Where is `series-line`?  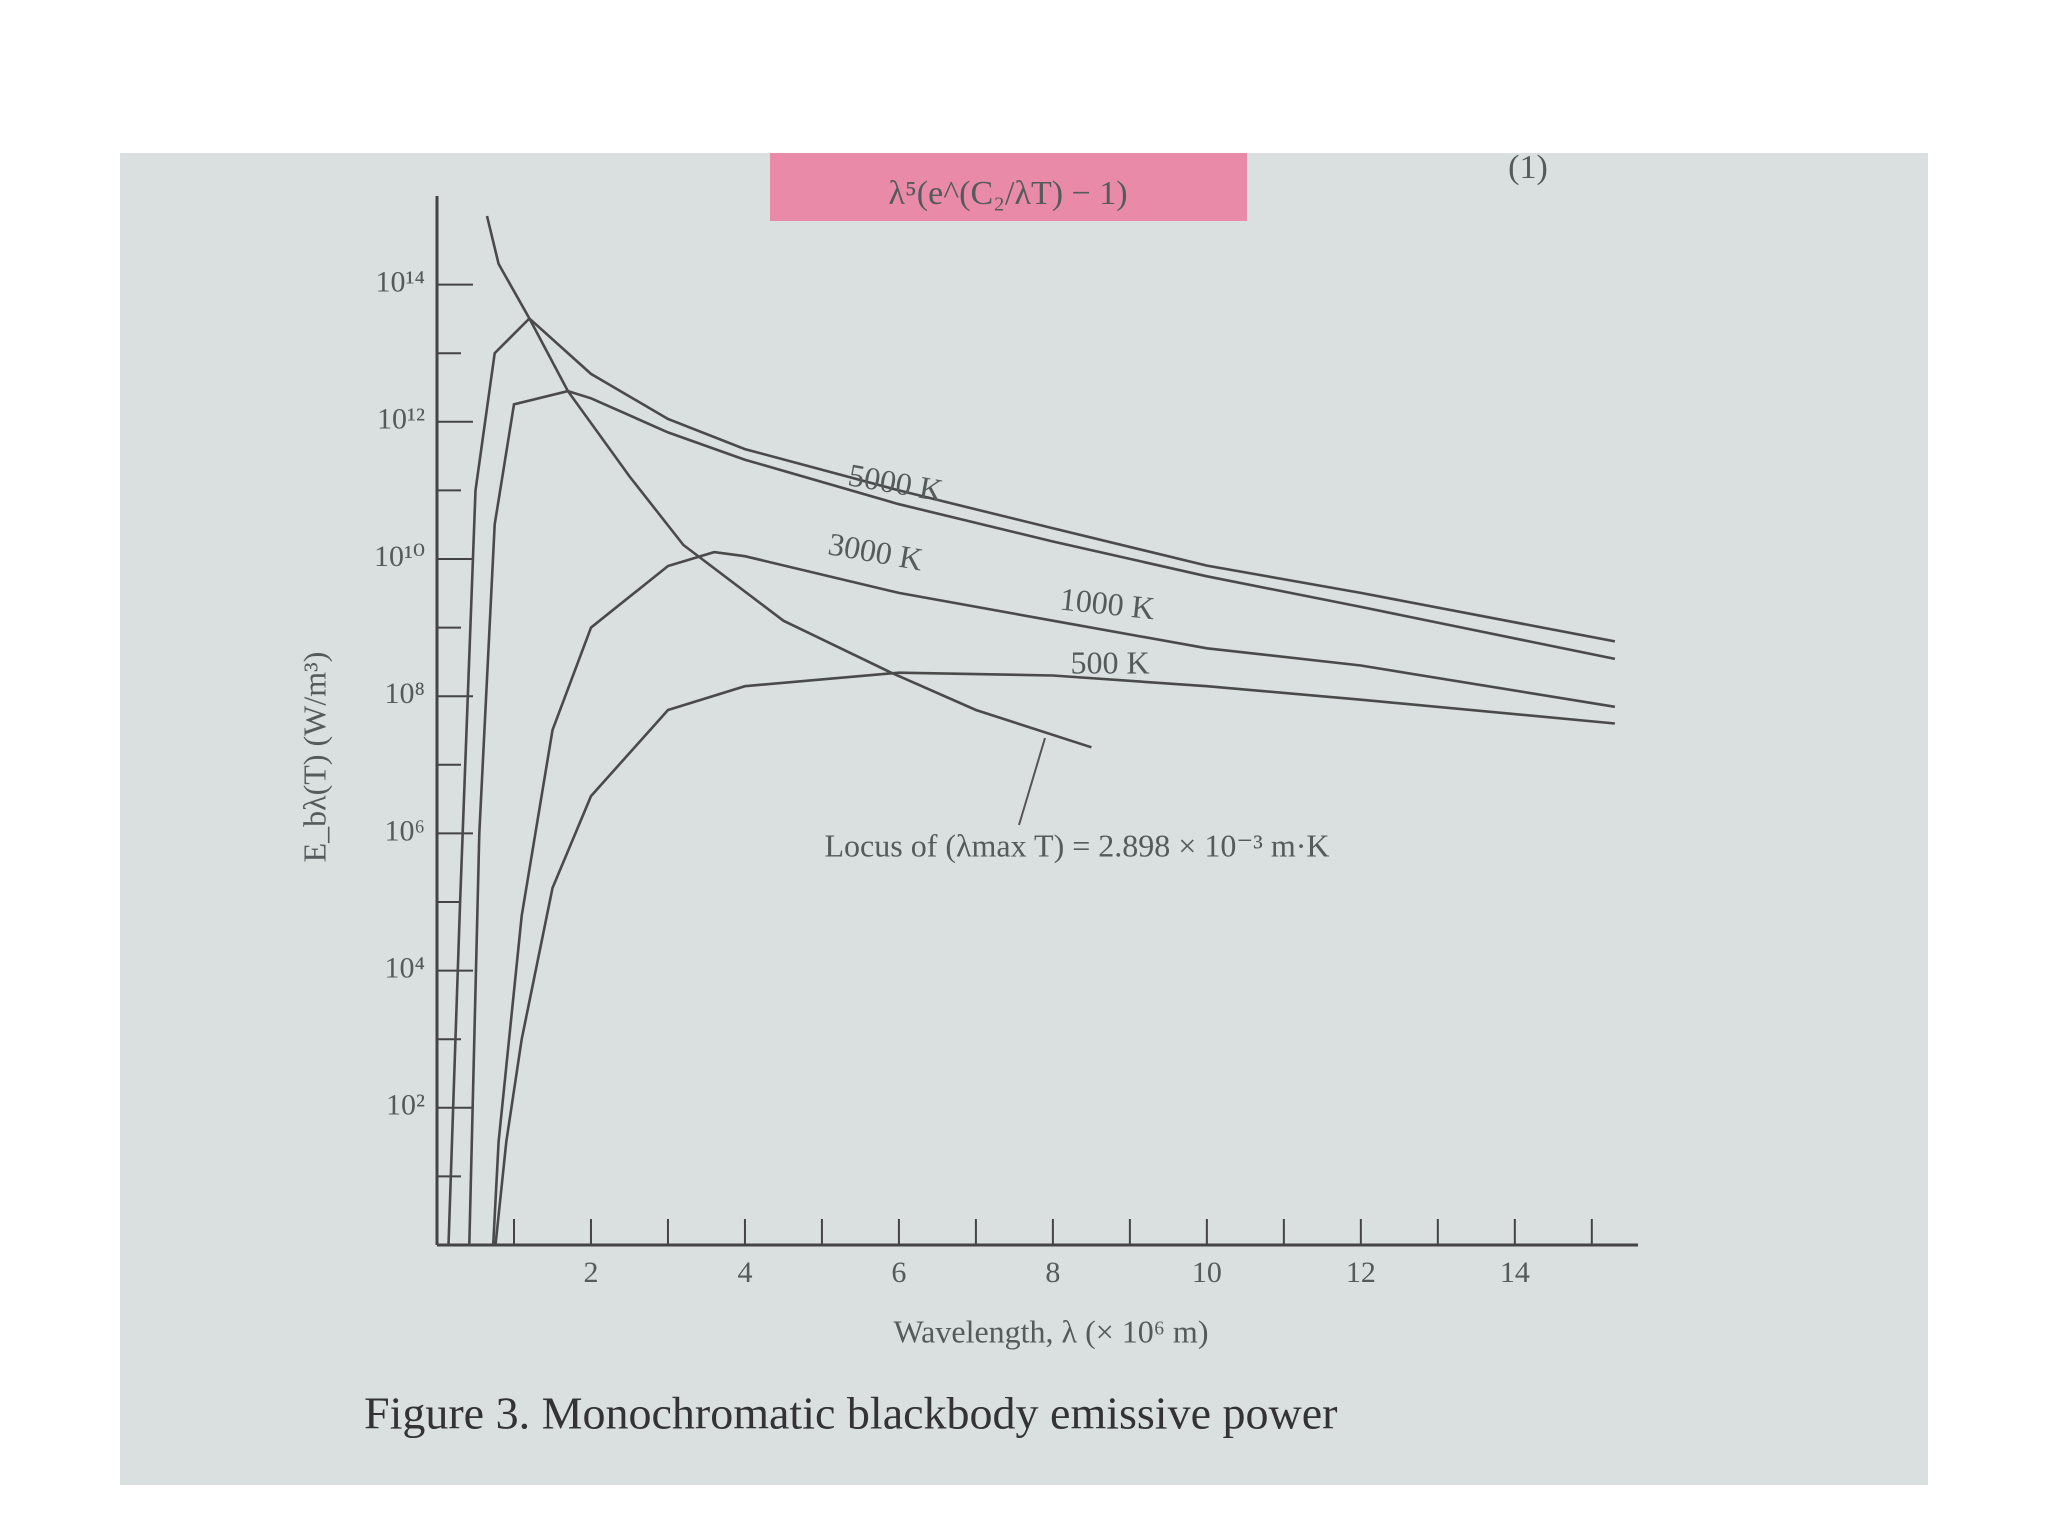
series-line is located at coordinates (788, 482).